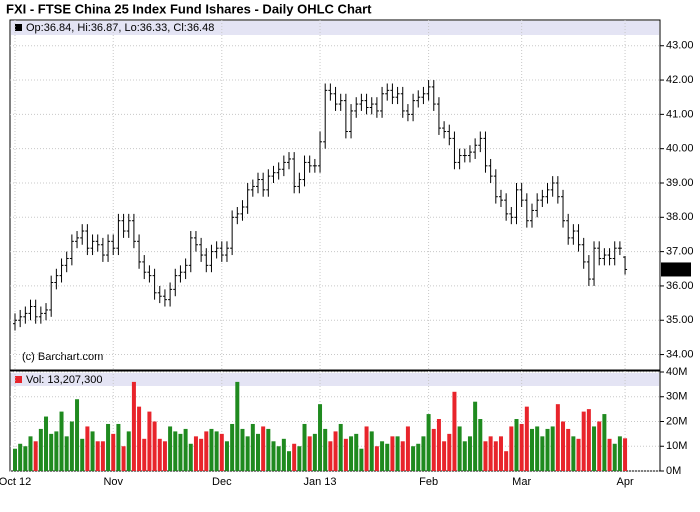 Image resolution: width=700 pixels, height=512 pixels. I want to click on last-price-label: 36.48, so click(677, 269).